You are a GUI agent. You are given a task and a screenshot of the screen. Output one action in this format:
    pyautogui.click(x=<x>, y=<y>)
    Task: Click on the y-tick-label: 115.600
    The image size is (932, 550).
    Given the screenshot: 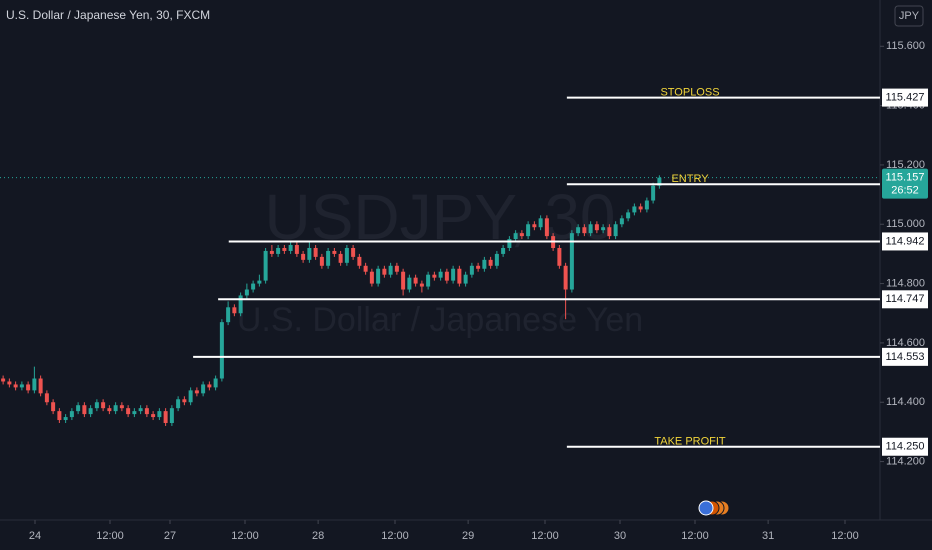 What is the action you would take?
    pyautogui.click(x=905, y=46)
    